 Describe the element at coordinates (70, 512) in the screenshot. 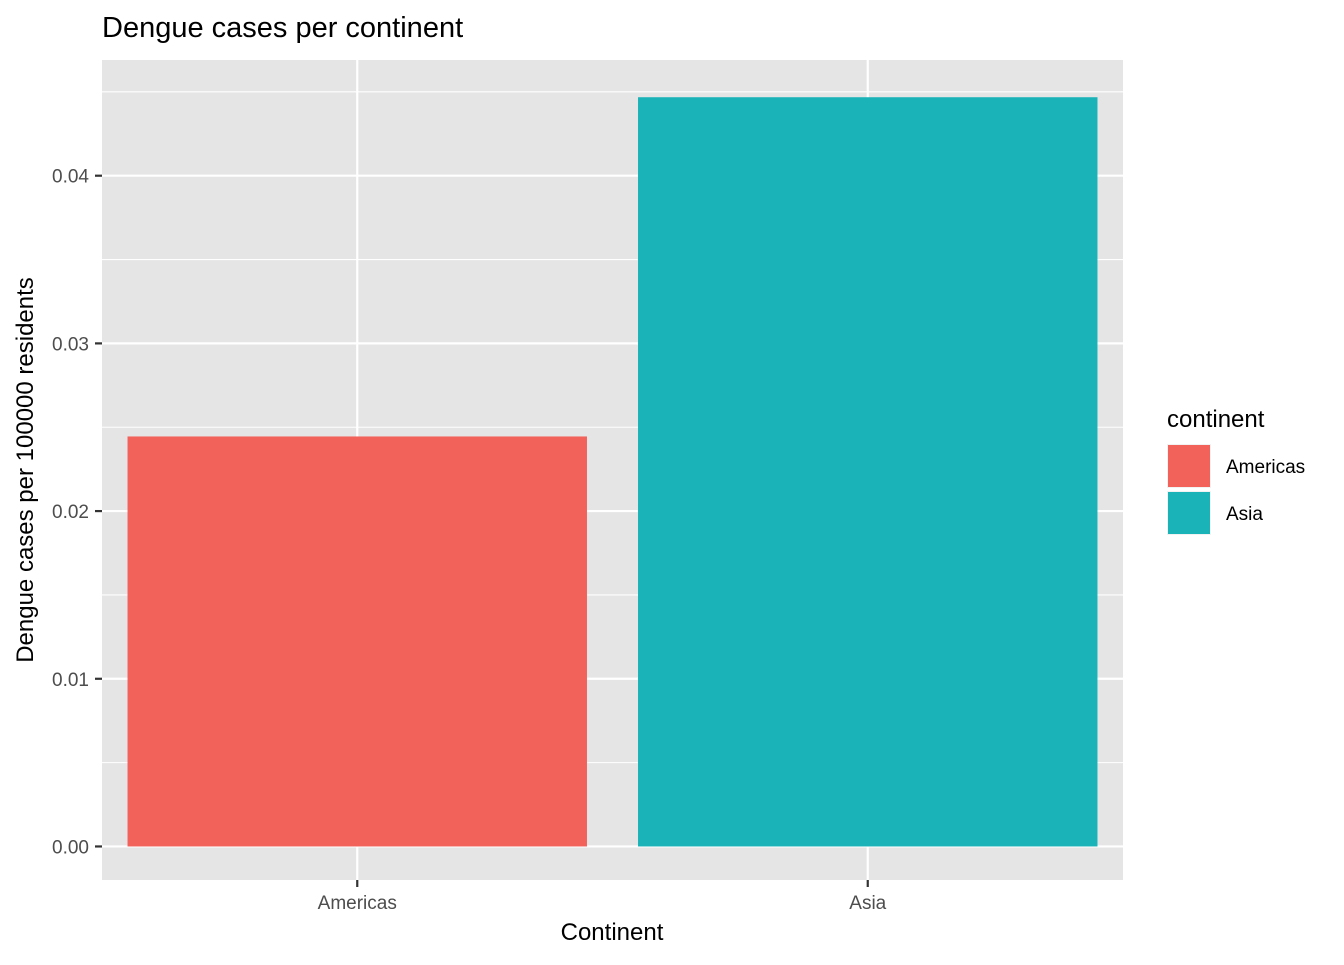

I see `y-tick-label: 0.02` at that location.